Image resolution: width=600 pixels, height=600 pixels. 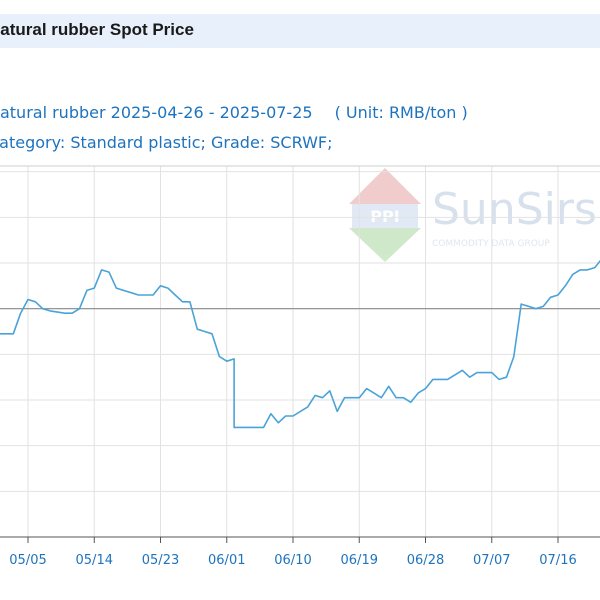 What do you see at coordinates (292, 560) in the screenshot?
I see `x-tick-label: 06/10` at bounding box center [292, 560].